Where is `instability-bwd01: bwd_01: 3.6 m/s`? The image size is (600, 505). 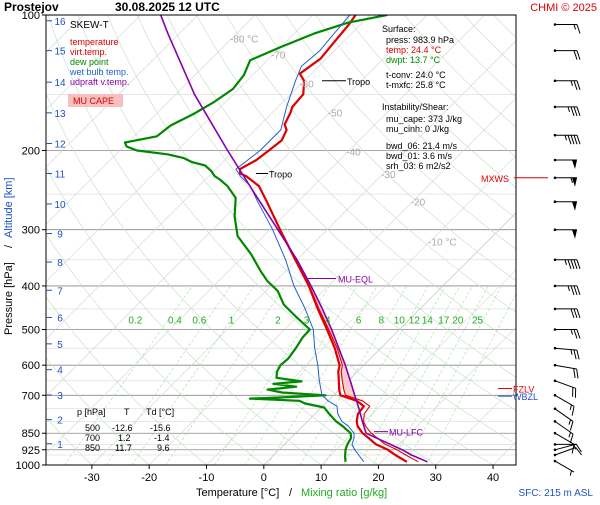
instability-bwd01: bwd_01: 3.6 m/s is located at coordinates (419, 156).